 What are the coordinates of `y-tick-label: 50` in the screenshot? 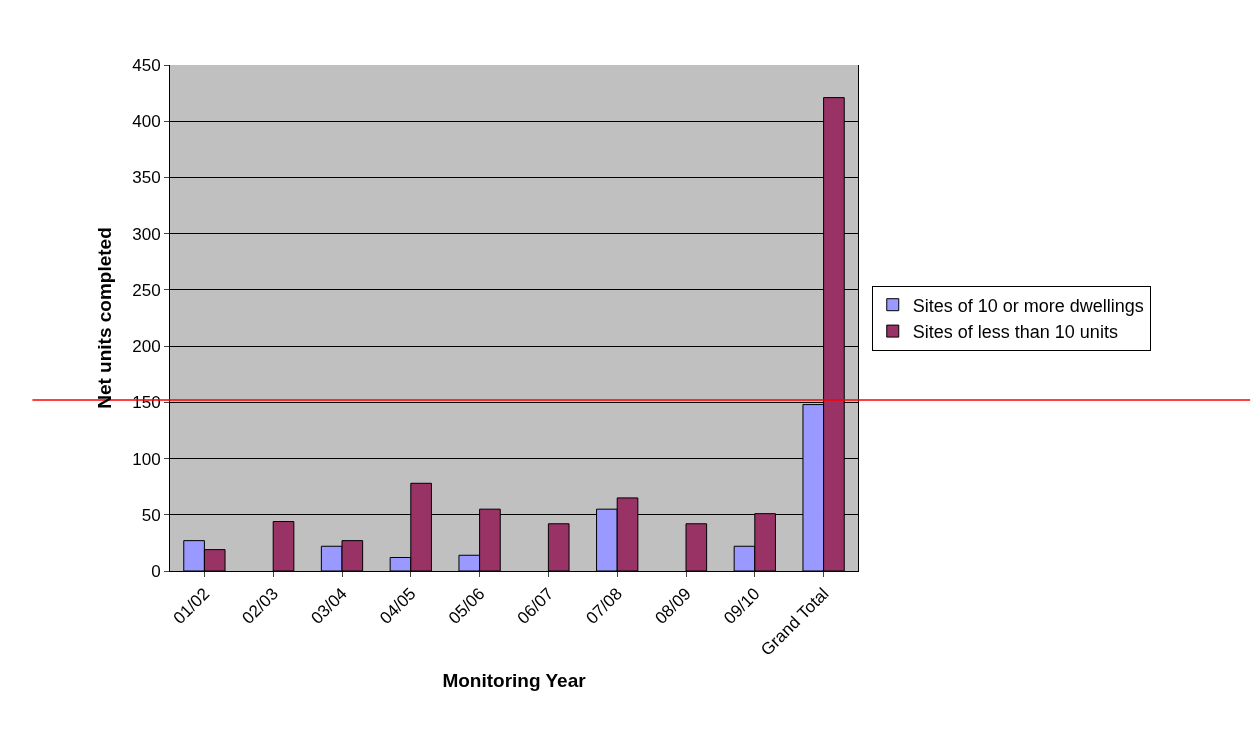 It's located at (151, 515).